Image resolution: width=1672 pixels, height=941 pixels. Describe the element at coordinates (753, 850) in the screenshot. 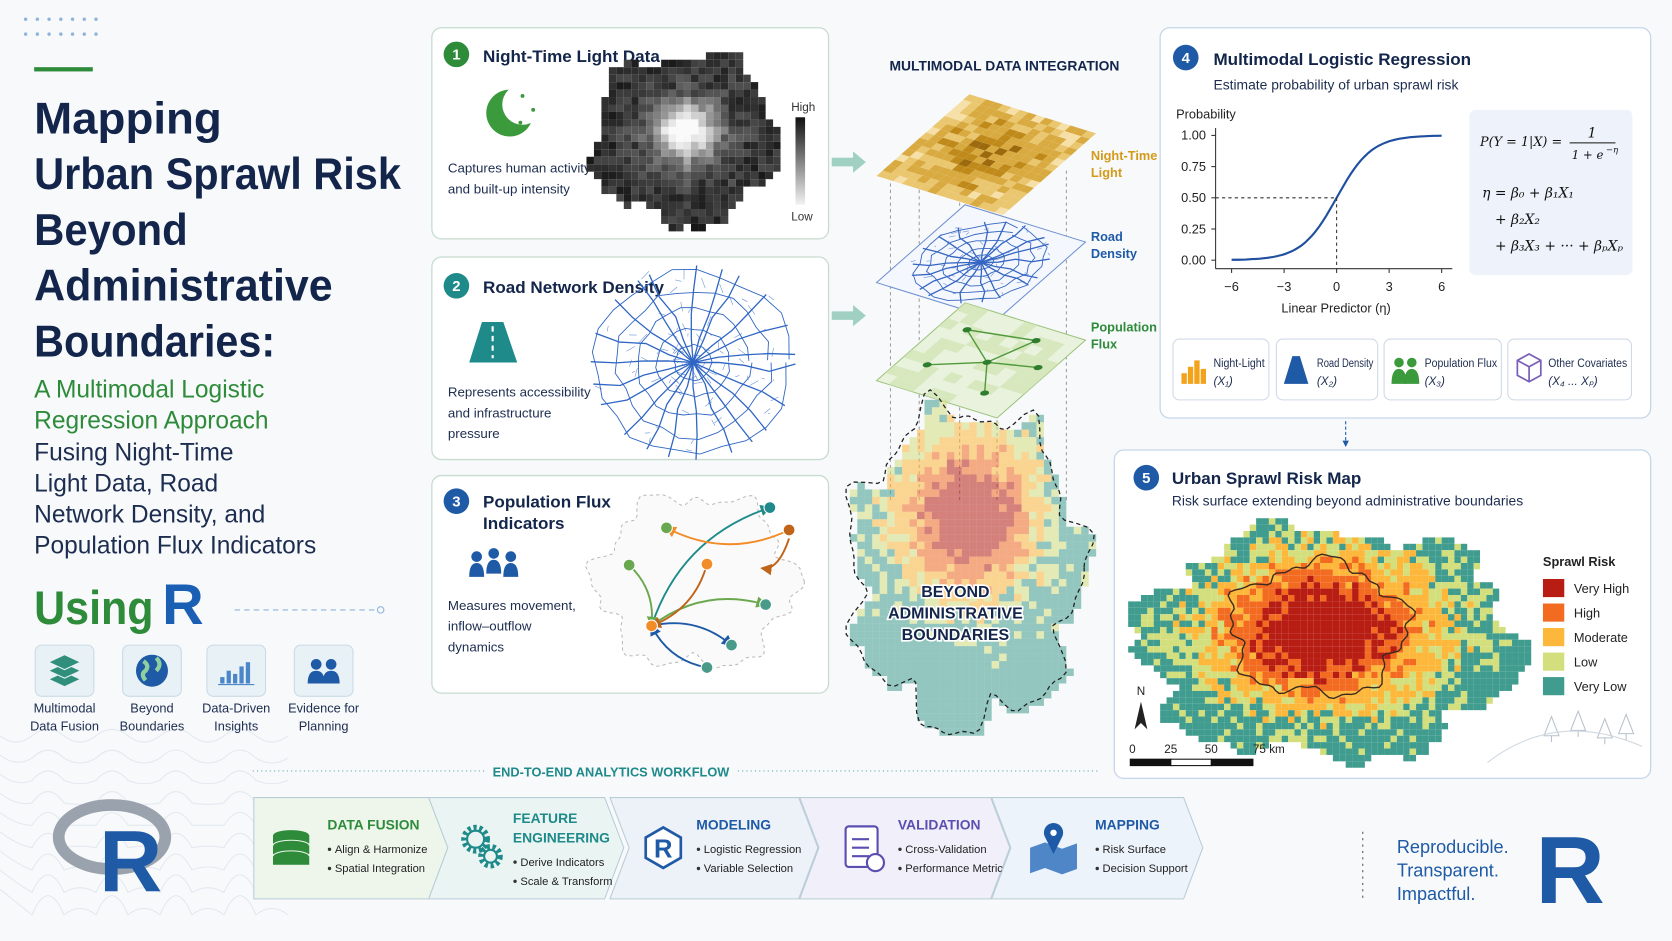

I see `step-item: Logistic Regression` at that location.